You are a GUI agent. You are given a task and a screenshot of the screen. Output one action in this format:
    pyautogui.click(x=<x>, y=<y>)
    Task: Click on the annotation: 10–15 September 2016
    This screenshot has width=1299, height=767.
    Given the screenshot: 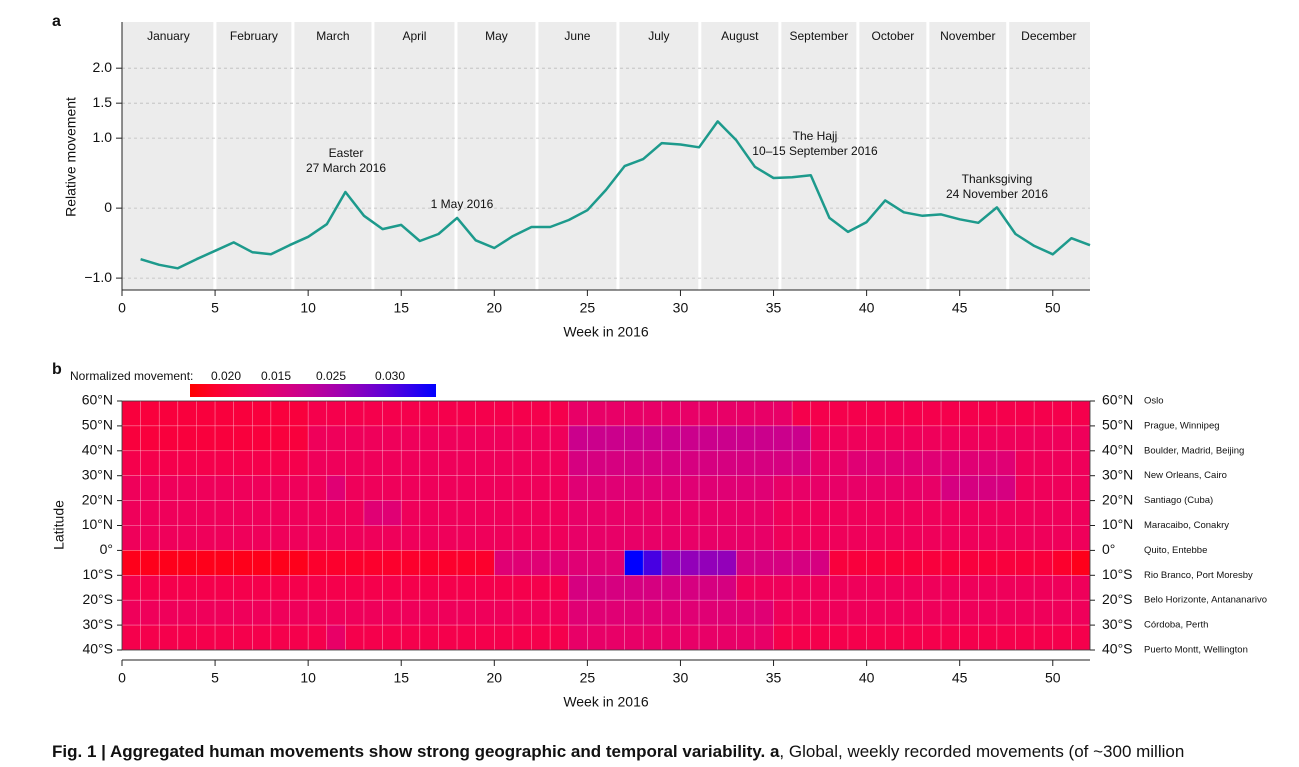 What is the action you would take?
    pyautogui.click(x=815, y=151)
    